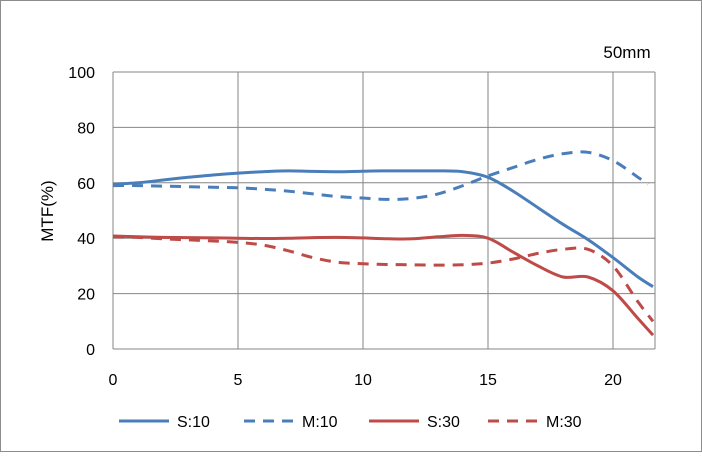 This screenshot has height=456, width=702. Describe the element at coordinates (363, 380) in the screenshot. I see `x-tick-label: 10` at that location.